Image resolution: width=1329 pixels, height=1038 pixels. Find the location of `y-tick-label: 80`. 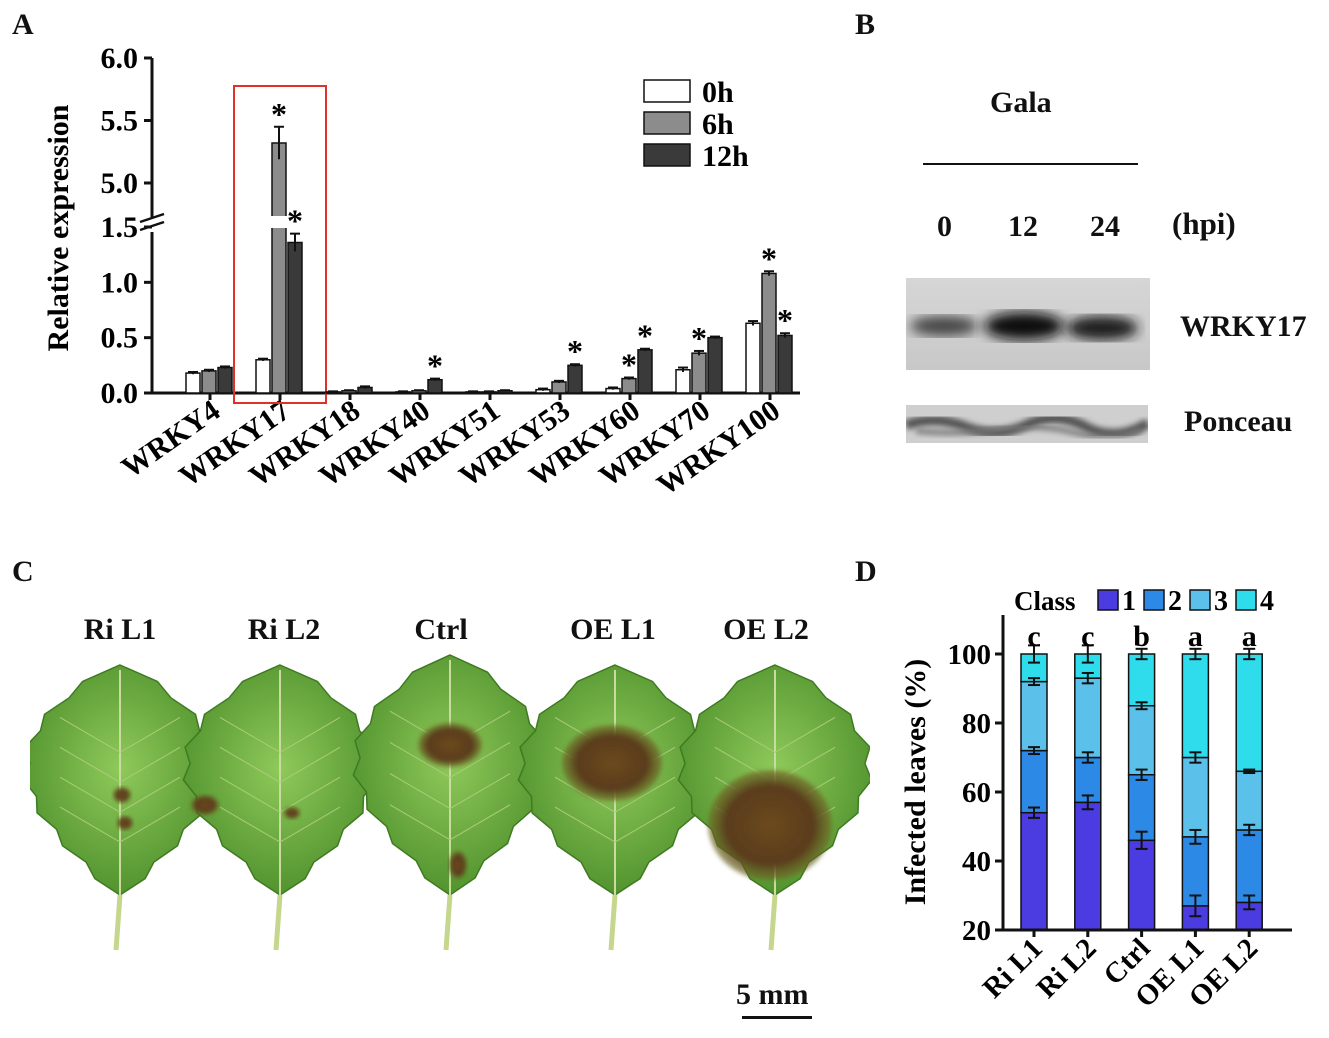

y-tick-label: 80 is located at coordinates (976, 724).